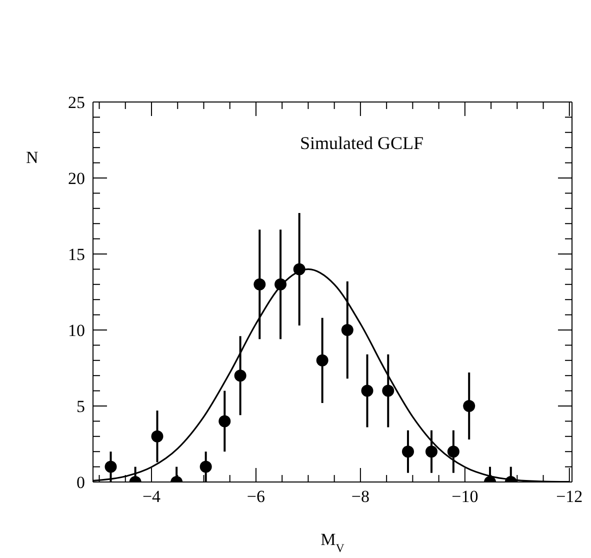 The height and width of the screenshot is (558, 591). I want to click on x-tick-label: −8, so click(360, 496).